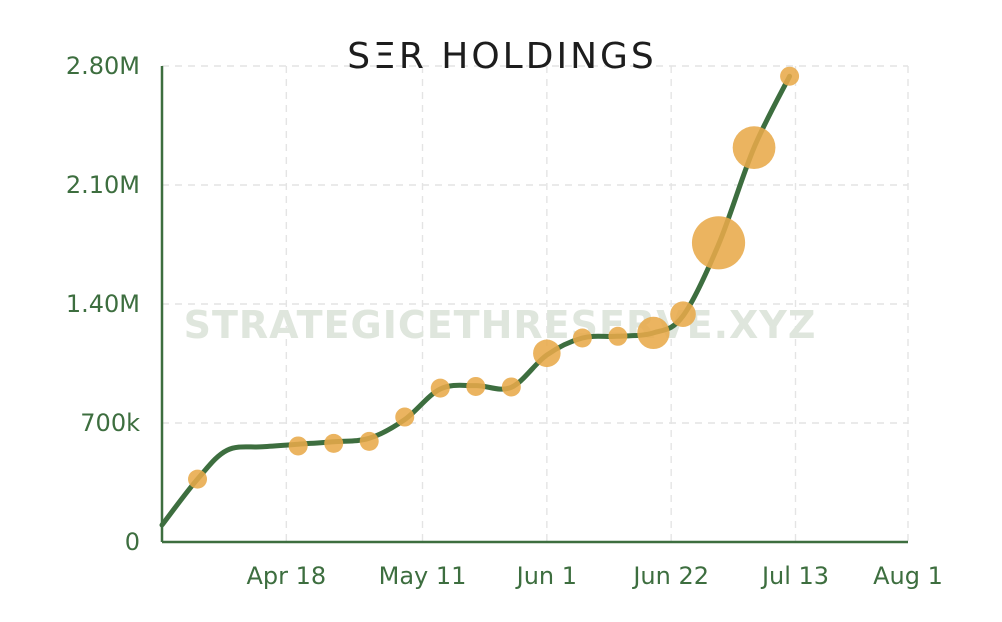  Describe the element at coordinates (423, 576) in the screenshot. I see `x-tick-label: May 11` at that location.